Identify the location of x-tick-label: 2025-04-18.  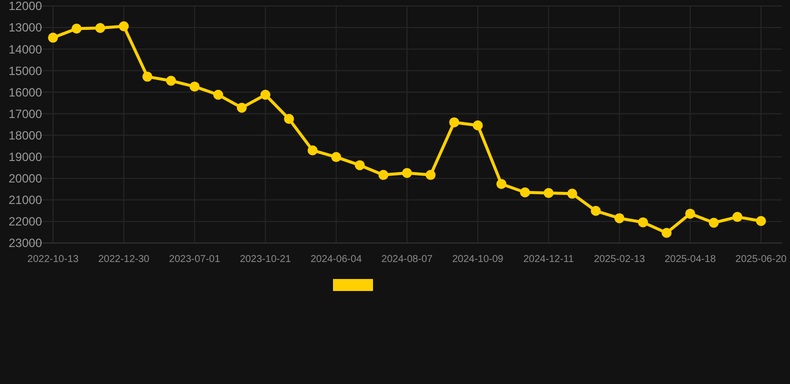
(690, 259).